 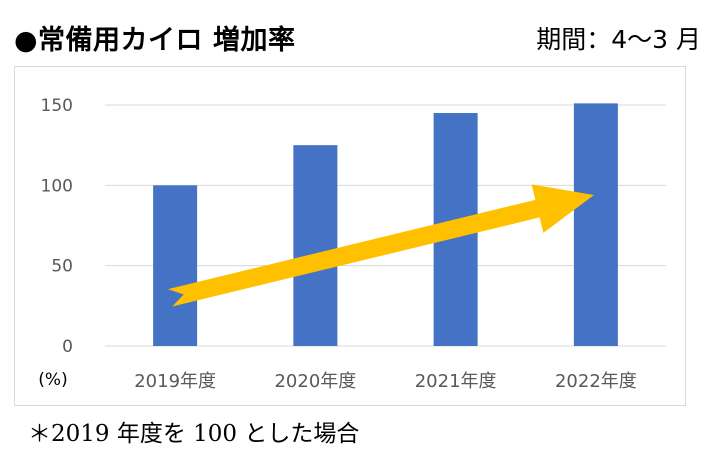 I want to click on y-tick-label: 100, so click(x=57, y=186).